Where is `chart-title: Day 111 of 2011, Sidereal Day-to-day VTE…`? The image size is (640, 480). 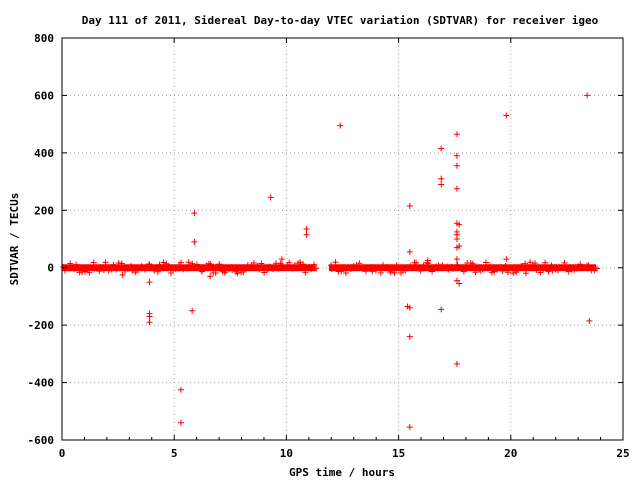
chart-title: Day 111 of 2011, Sidereal Day-to-day VTE… is located at coordinates (340, 20).